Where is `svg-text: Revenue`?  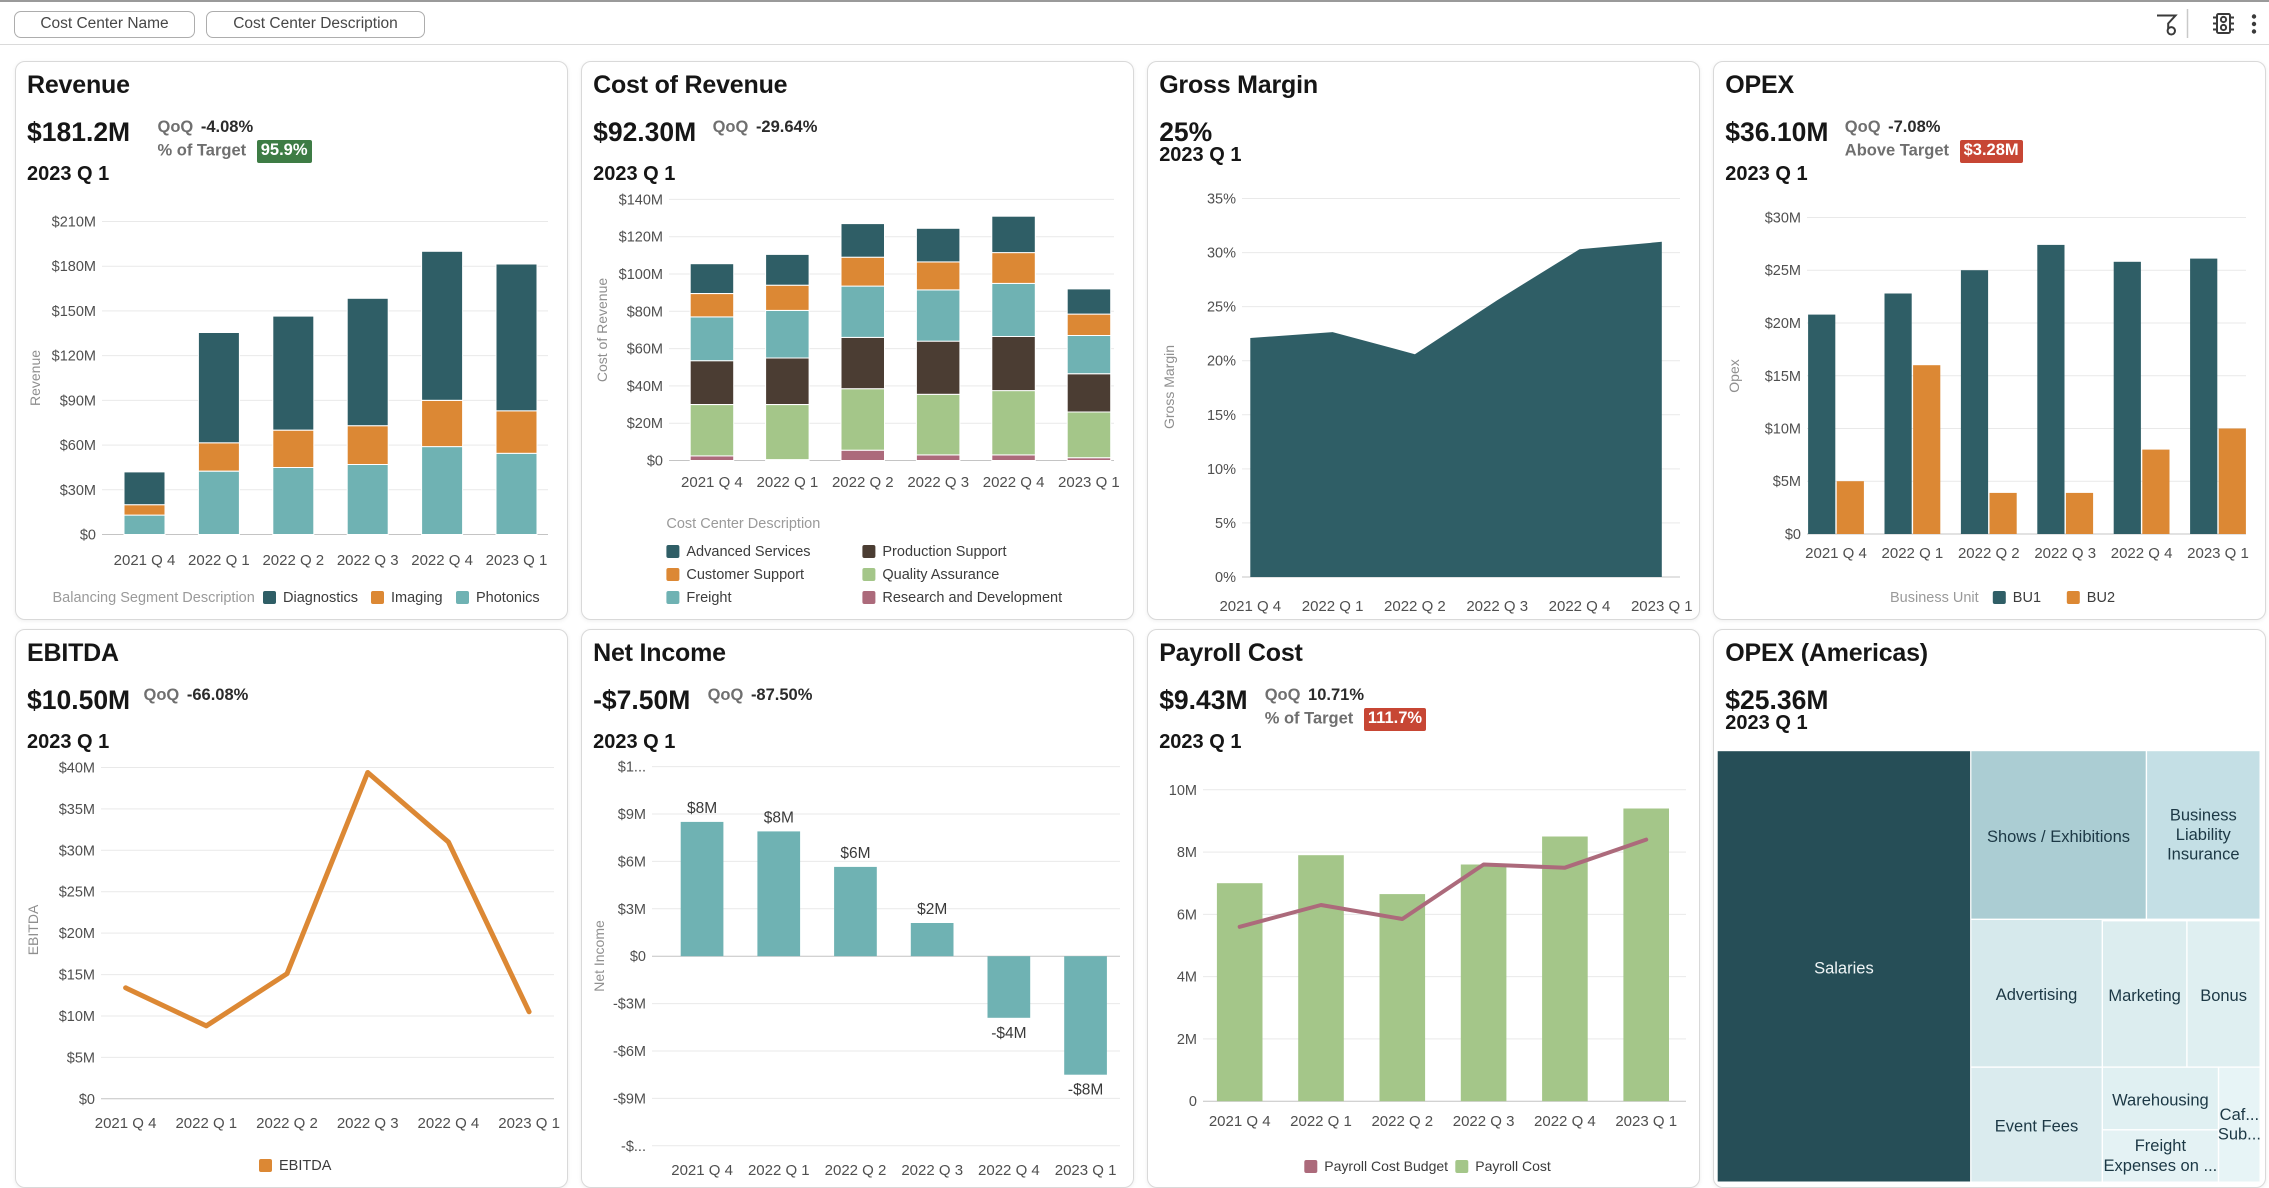 svg-text: Revenue is located at coordinates (35, 377).